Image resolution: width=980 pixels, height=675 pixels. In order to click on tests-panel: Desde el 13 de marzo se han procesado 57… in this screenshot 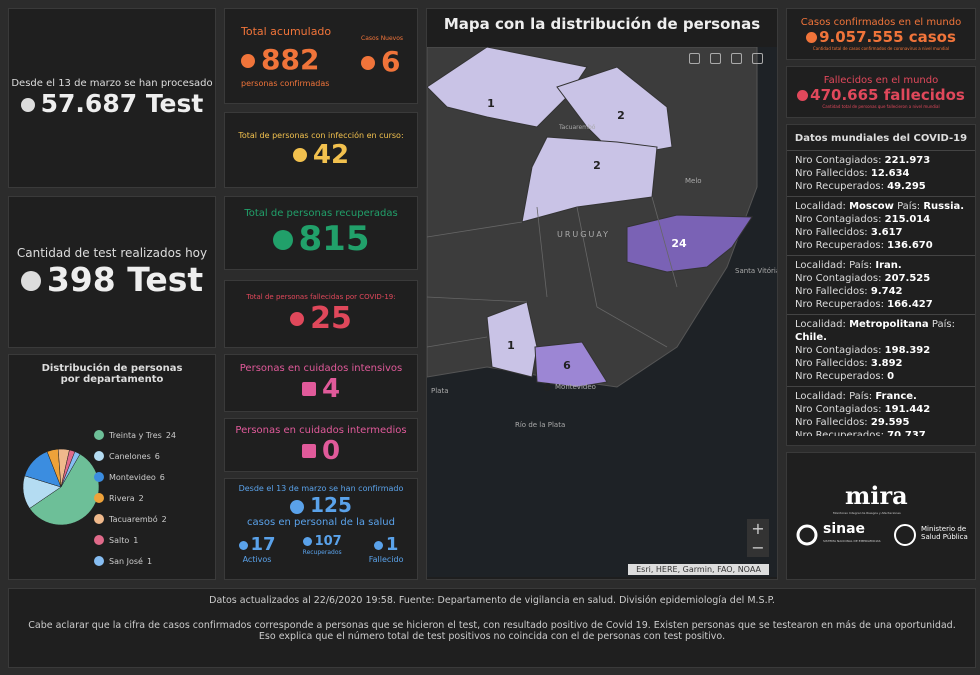, I will do `click(112, 98)`.